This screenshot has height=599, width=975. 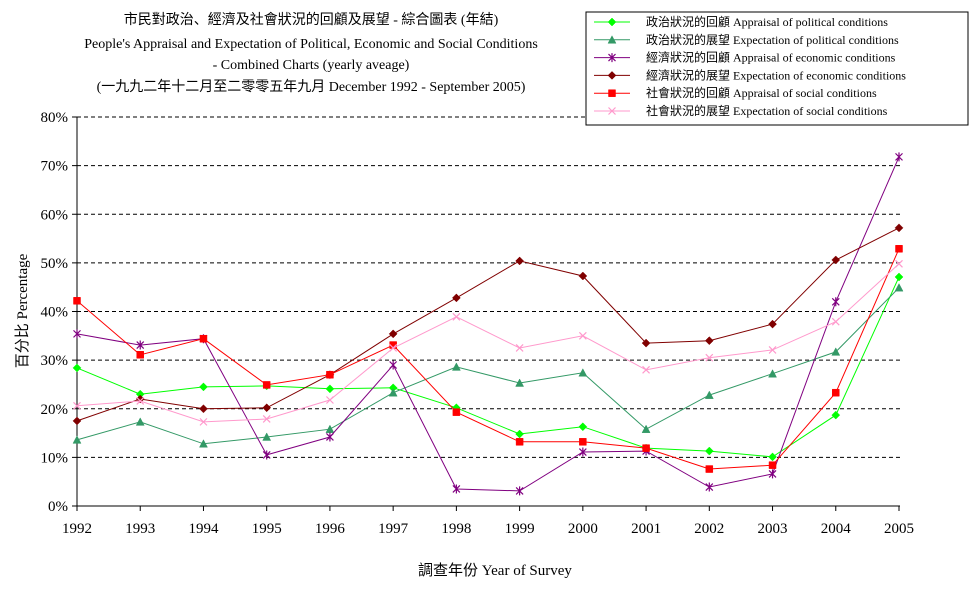 What do you see at coordinates (77, 529) in the screenshot?
I see `x-tick-label-1992: 1992` at bounding box center [77, 529].